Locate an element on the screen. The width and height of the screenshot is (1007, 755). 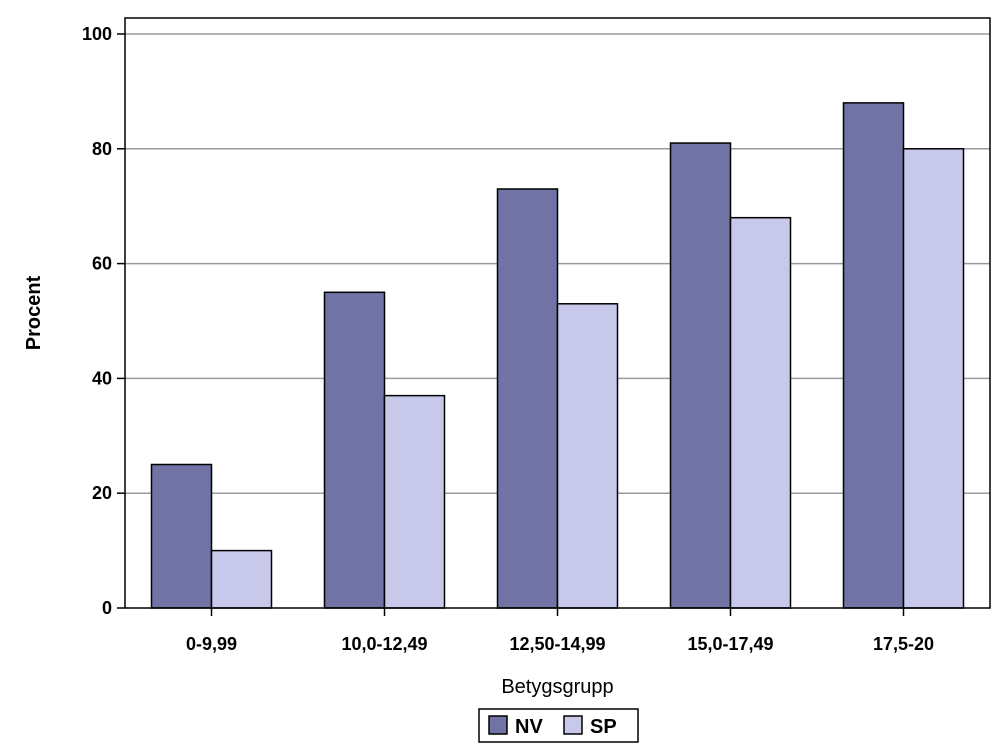
y-tick-label: 100 is located at coordinates (97, 34).